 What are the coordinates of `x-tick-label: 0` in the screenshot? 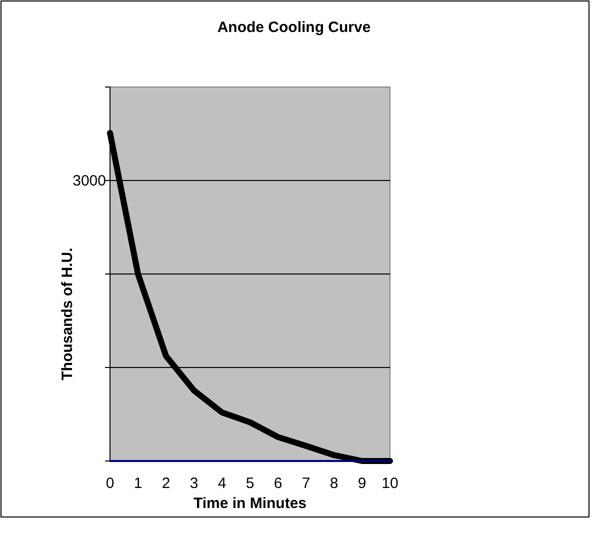 It's located at (110, 483).